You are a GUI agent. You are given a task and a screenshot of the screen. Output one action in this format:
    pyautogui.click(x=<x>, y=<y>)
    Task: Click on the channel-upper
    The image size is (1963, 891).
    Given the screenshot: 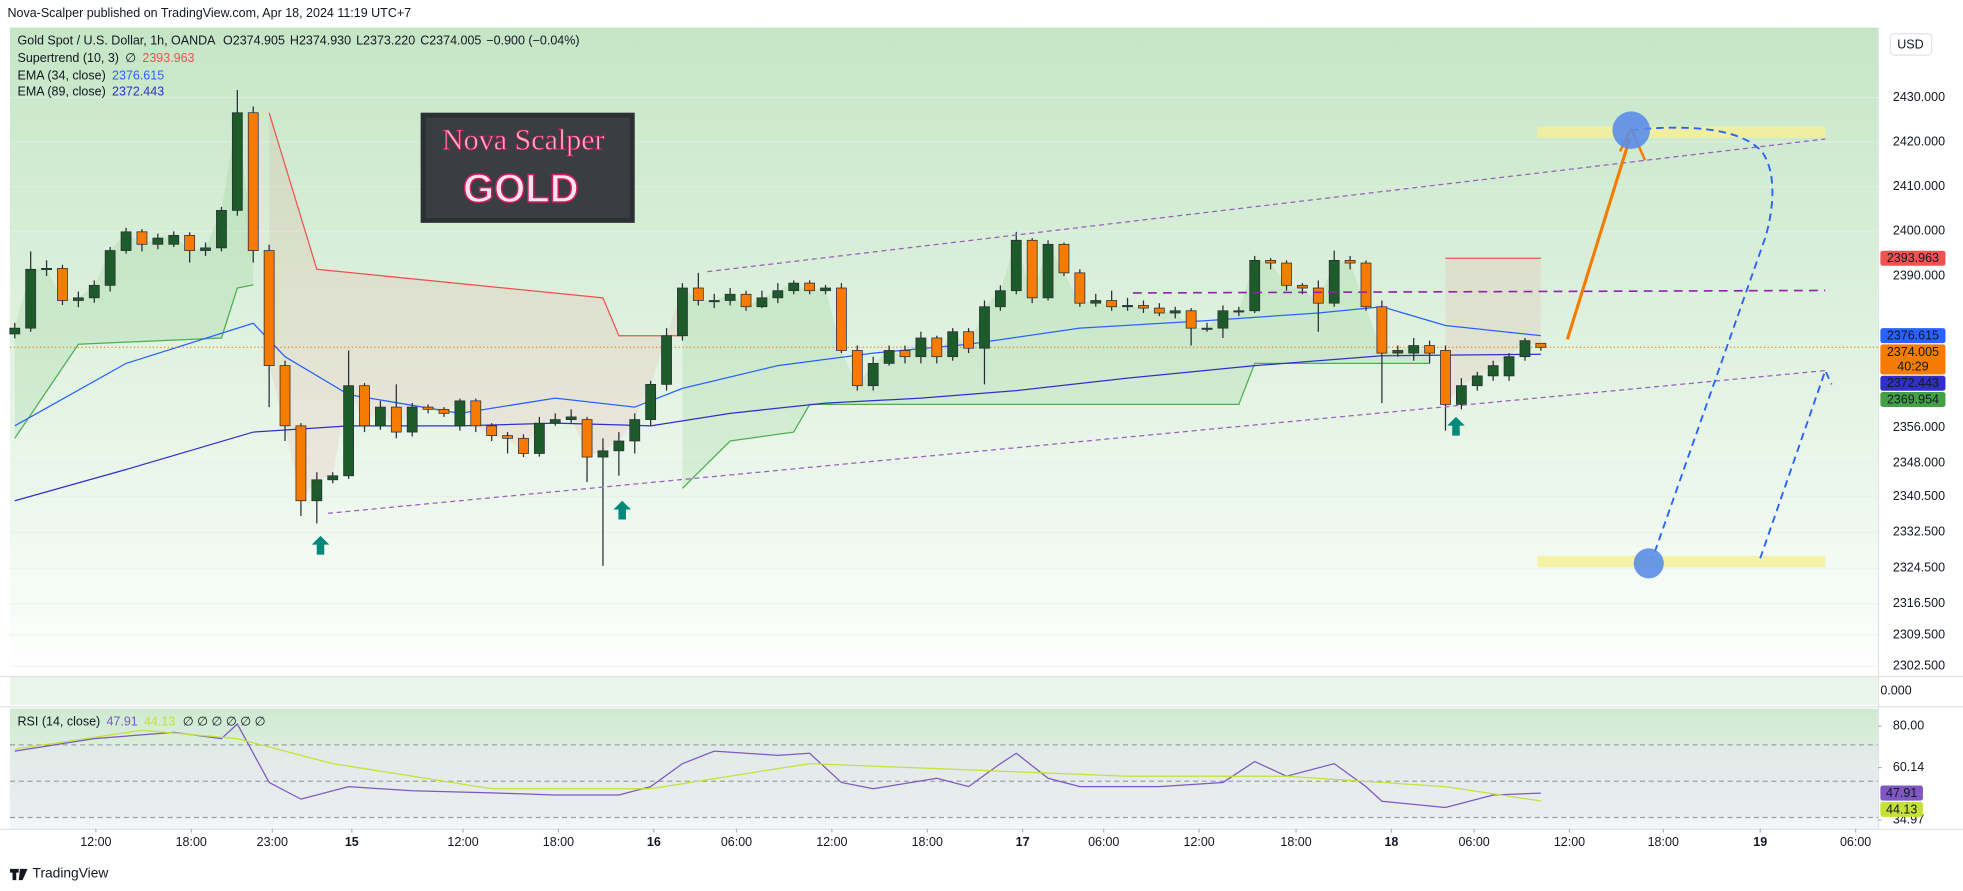 What is the action you would take?
    pyautogui.click(x=1266, y=205)
    